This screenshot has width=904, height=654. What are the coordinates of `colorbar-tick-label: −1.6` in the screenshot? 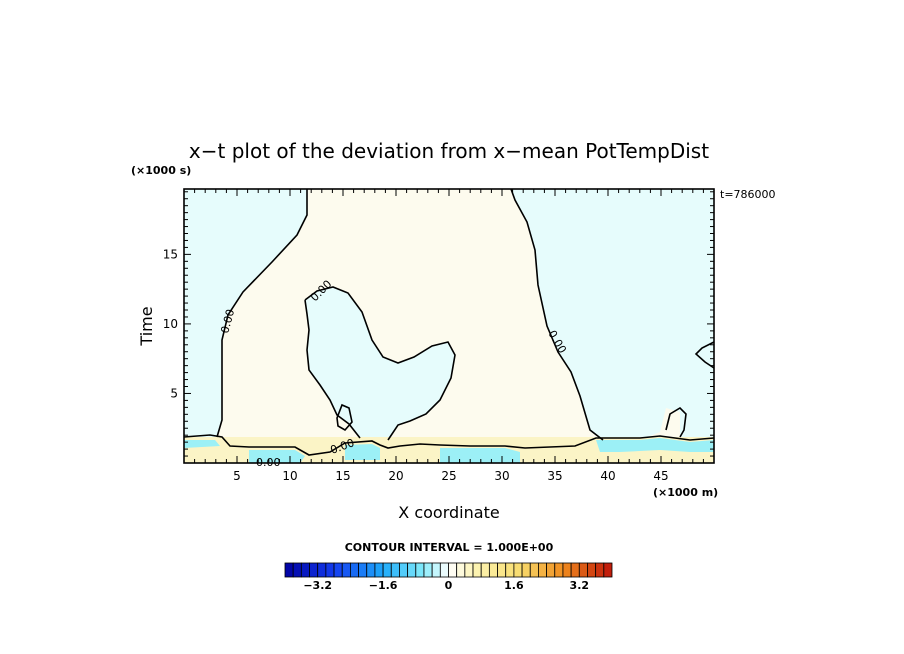 It's located at (383, 585).